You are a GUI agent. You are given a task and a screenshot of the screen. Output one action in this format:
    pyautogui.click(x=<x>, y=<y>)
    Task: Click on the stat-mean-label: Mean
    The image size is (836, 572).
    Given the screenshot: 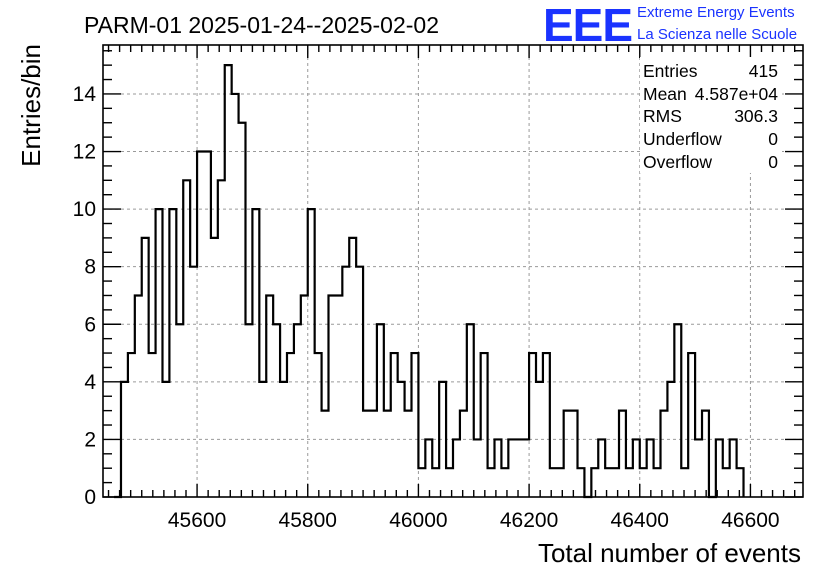 What is the action you would take?
    pyautogui.click(x=665, y=94)
    